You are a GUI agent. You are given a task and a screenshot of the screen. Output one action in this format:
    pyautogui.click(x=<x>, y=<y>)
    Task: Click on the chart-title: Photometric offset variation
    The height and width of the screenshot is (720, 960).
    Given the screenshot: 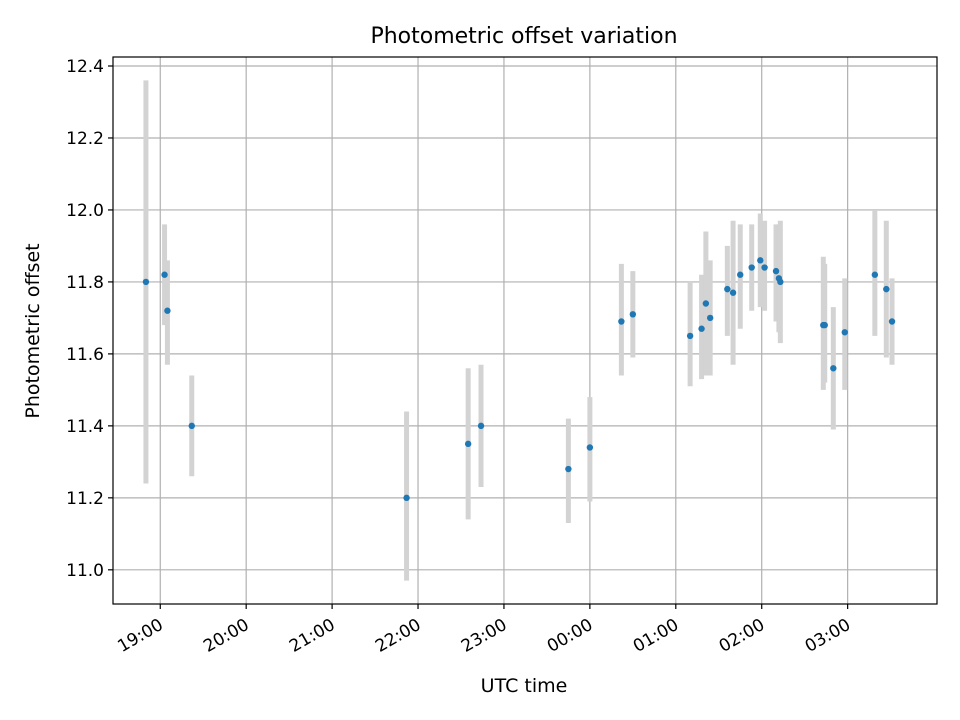 What is the action you would take?
    pyautogui.click(x=523, y=36)
    